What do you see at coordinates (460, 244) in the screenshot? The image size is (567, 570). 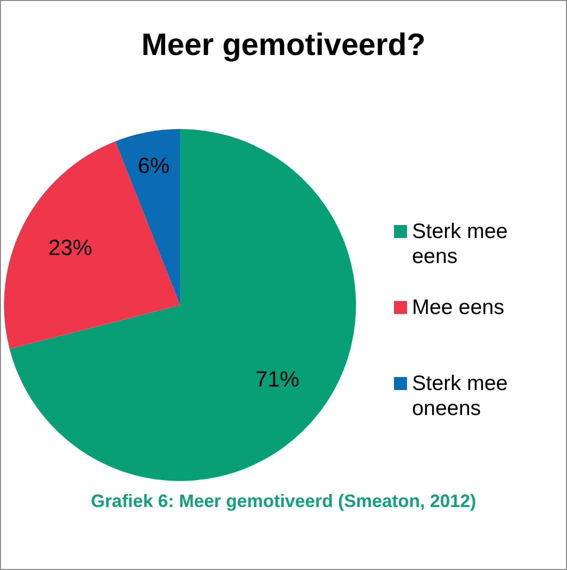 I see `legend-label: Sterk mee eens` at bounding box center [460, 244].